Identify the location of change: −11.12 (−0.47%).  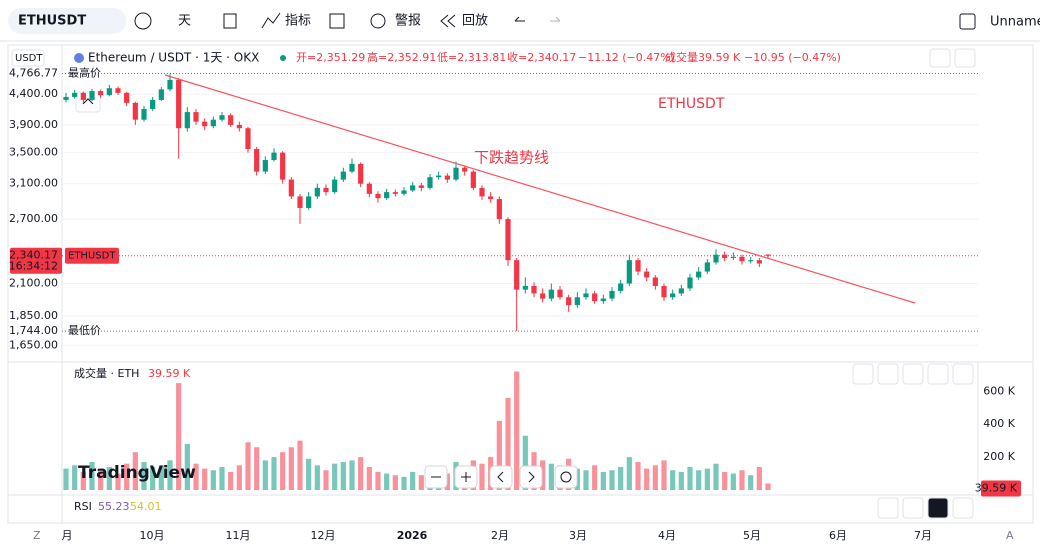
(626, 57).